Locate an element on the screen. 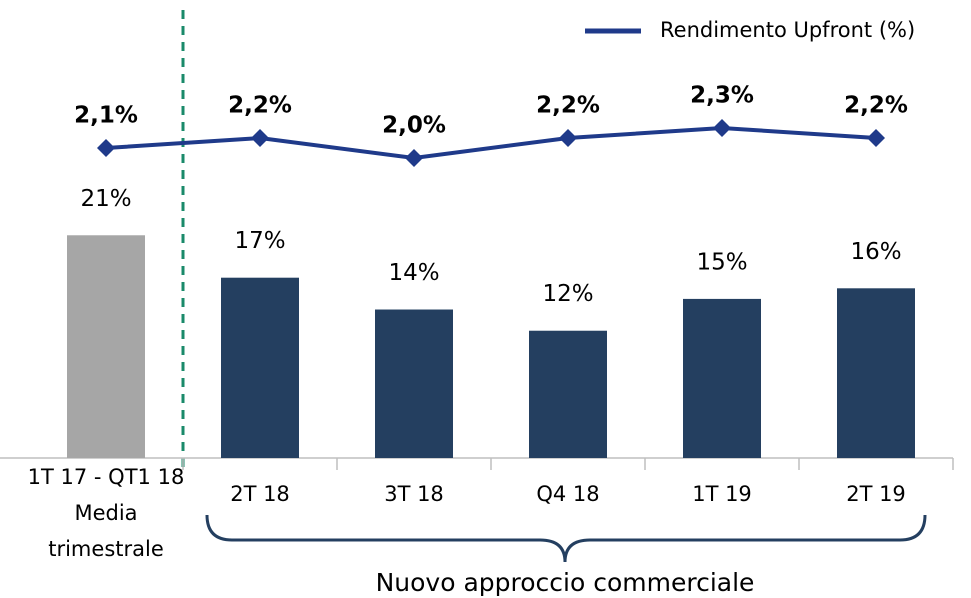 This screenshot has height=598, width=971. line-label: 2,3% is located at coordinates (722, 96).